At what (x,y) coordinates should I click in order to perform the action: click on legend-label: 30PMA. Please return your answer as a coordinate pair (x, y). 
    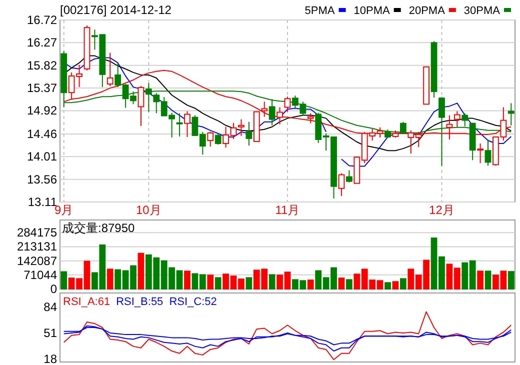
    Looking at the image, I should click on (482, 11).